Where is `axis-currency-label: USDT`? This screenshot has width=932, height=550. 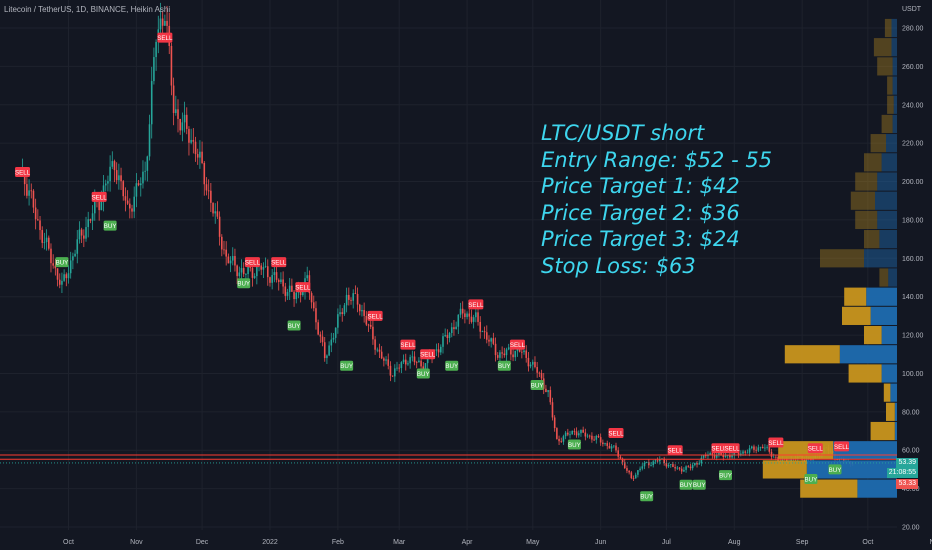 axis-currency-label: USDT is located at coordinates (912, 9).